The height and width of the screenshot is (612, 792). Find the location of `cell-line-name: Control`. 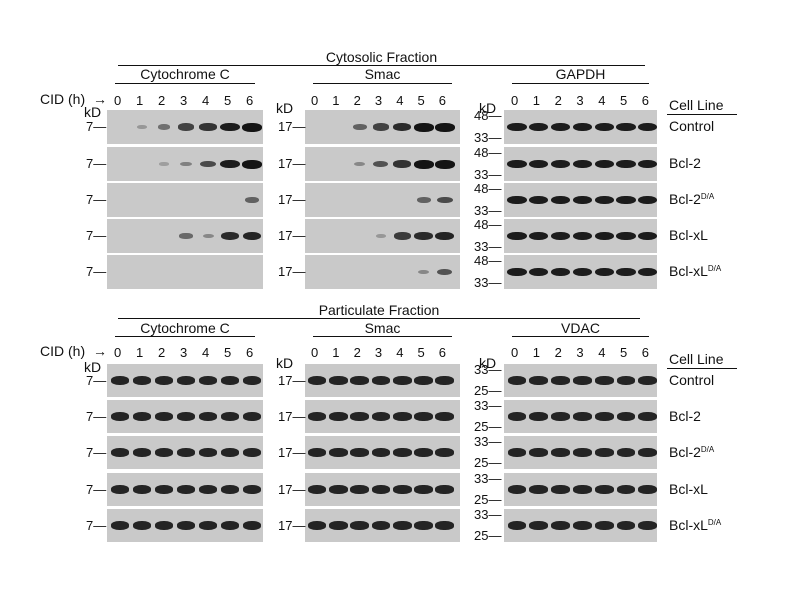

cell-line-name: Control is located at coordinates (691, 380).